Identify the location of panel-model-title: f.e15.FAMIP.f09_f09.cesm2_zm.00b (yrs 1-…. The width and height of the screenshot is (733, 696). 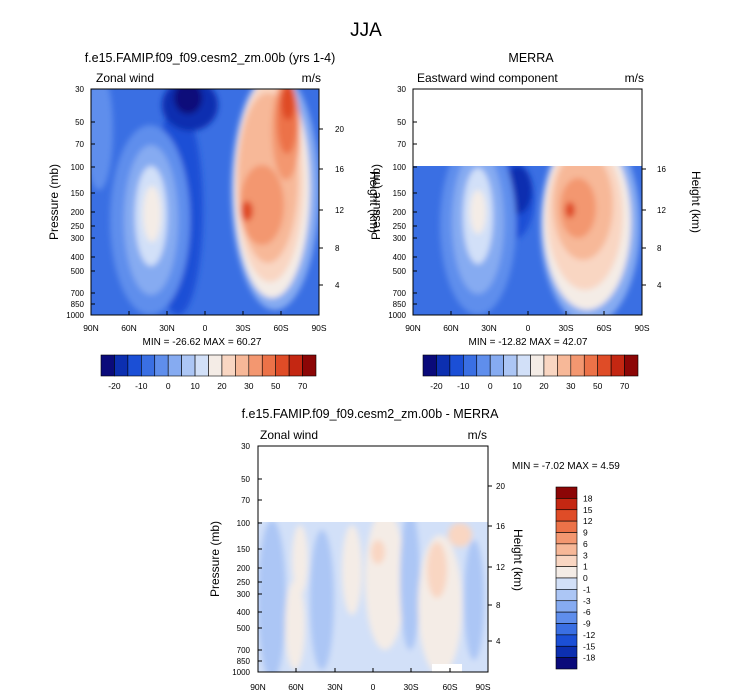
(210, 58).